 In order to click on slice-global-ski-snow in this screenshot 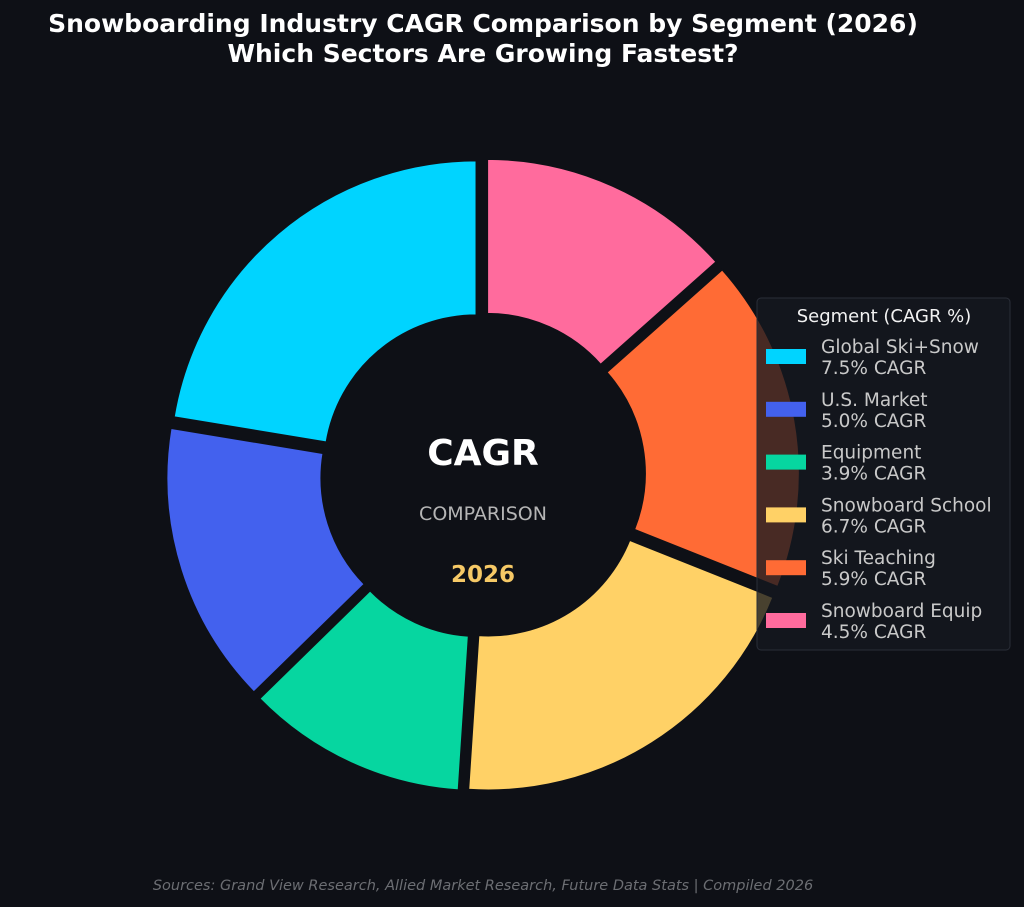, I will do `click(325, 301)`.